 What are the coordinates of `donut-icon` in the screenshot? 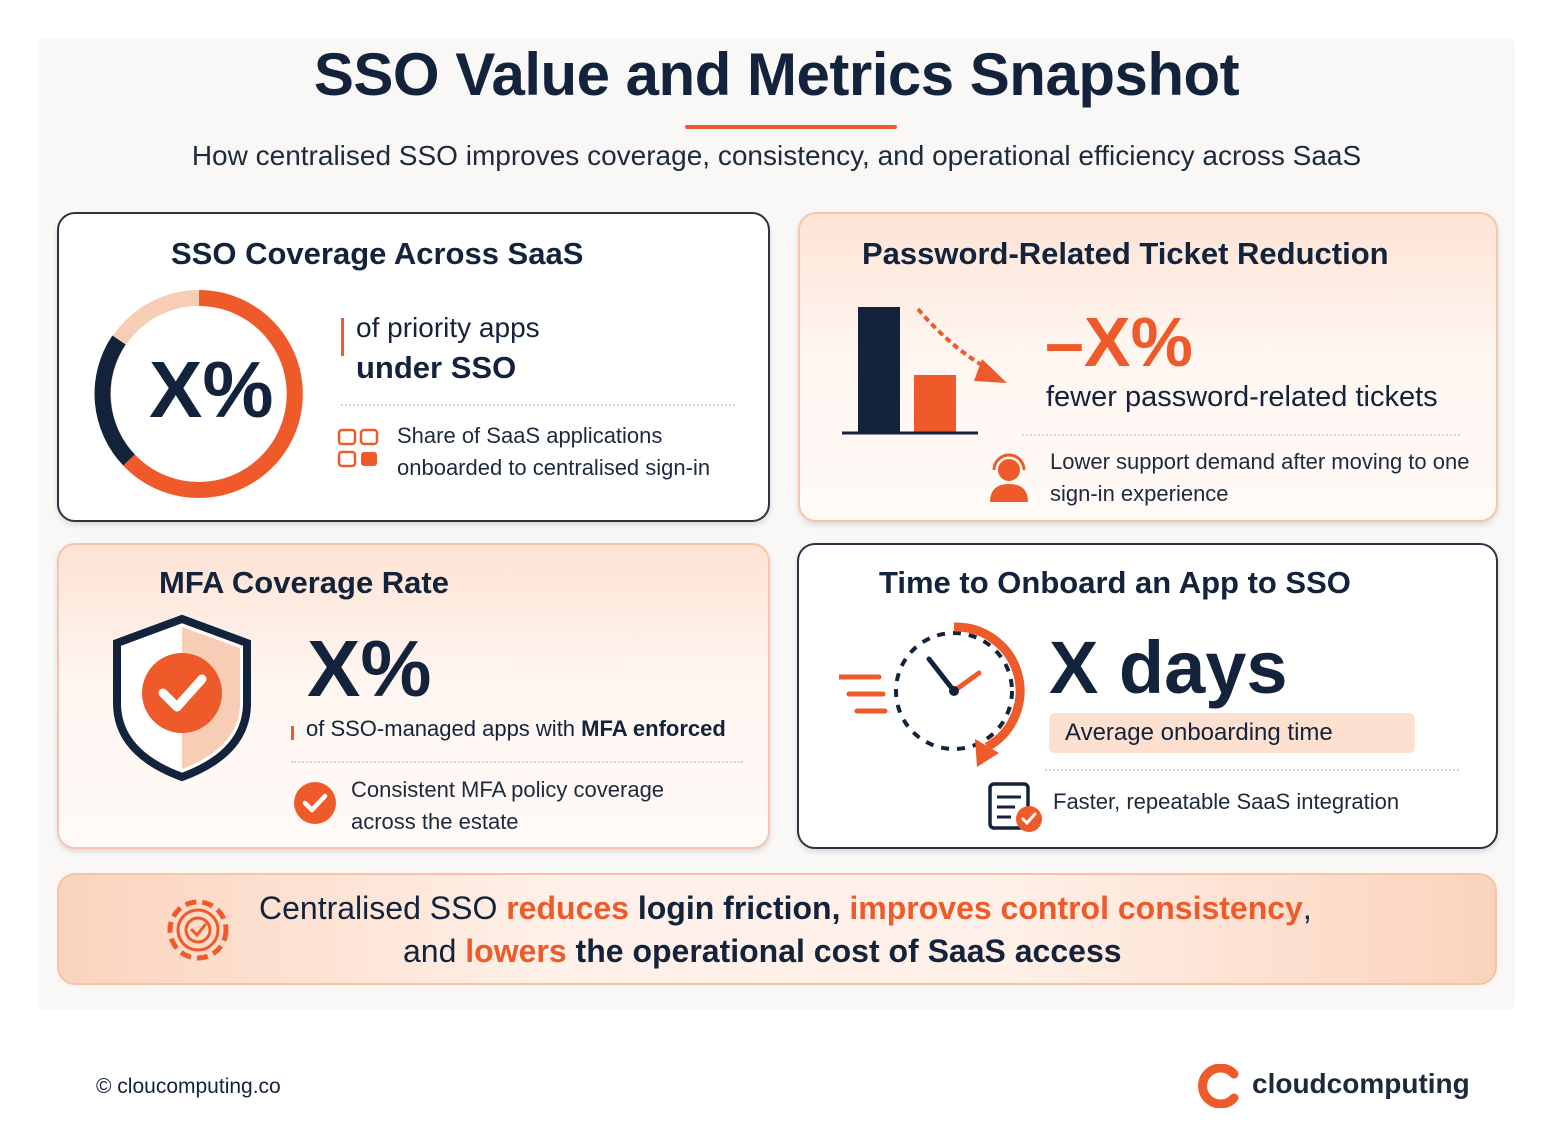 It's located at (198, 394).